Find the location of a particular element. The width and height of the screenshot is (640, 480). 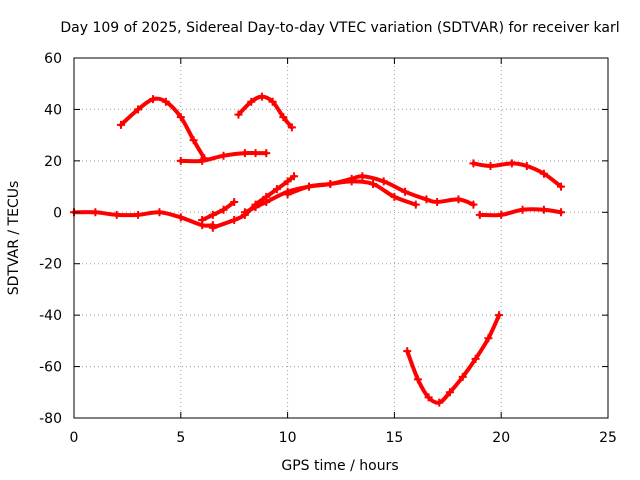

x-axis-label: GPS time / hours is located at coordinates (339, 466).